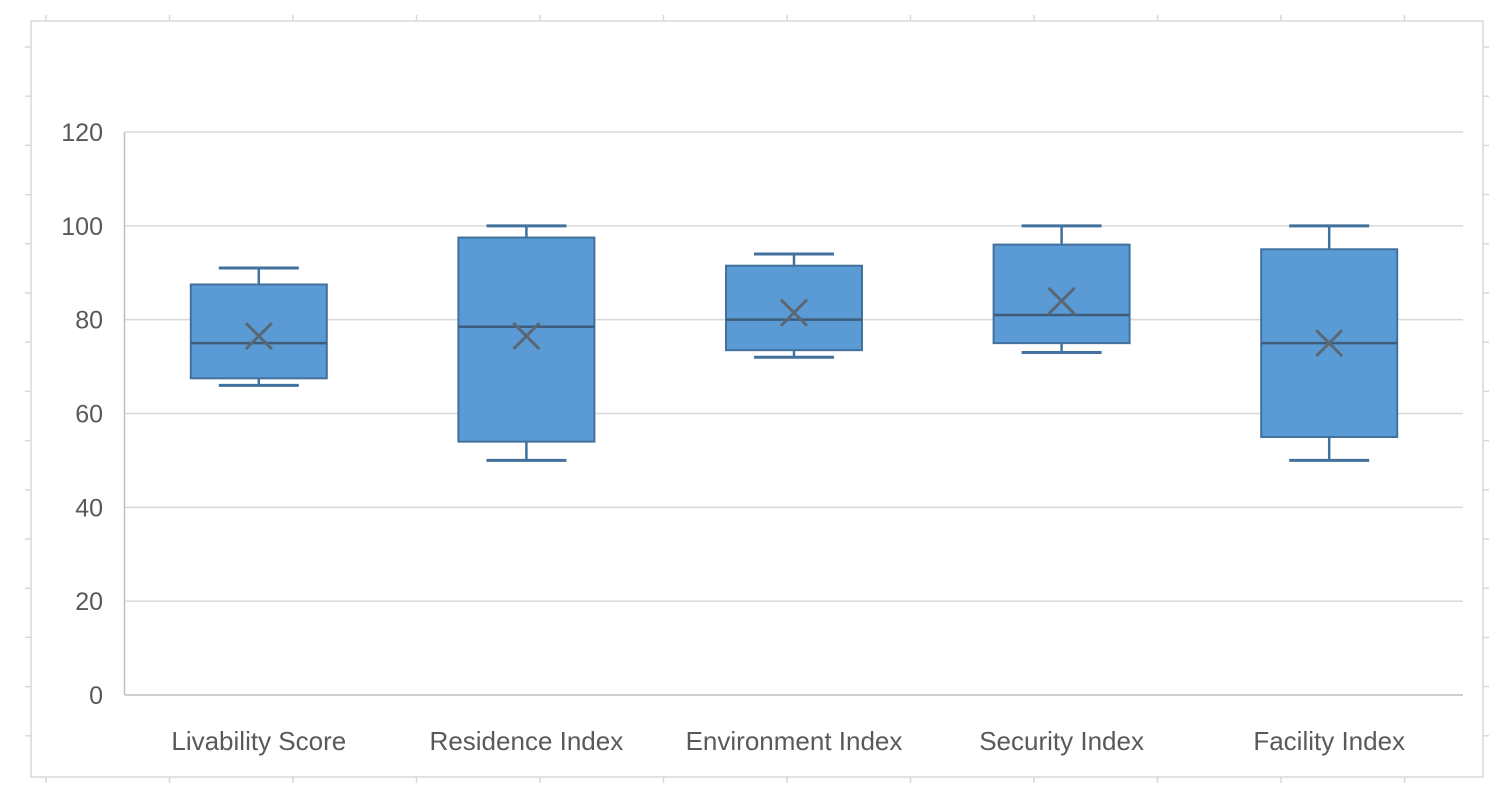 Image resolution: width=1500 pixels, height=797 pixels. What do you see at coordinates (1329, 741) in the screenshot?
I see `x-axis-category-label: Facility Index` at bounding box center [1329, 741].